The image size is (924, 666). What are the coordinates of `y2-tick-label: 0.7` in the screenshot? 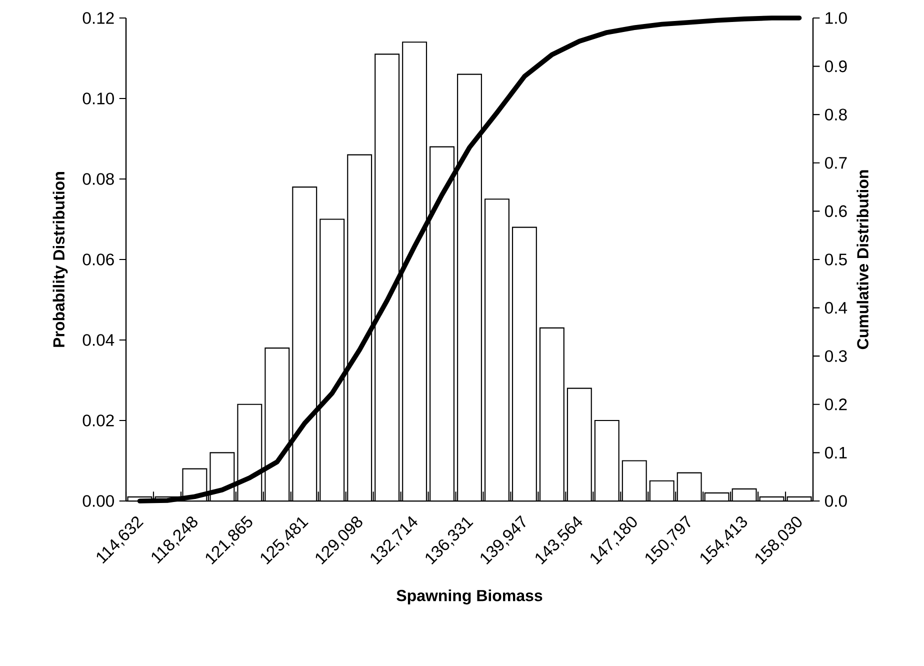 It's located at (836, 162).